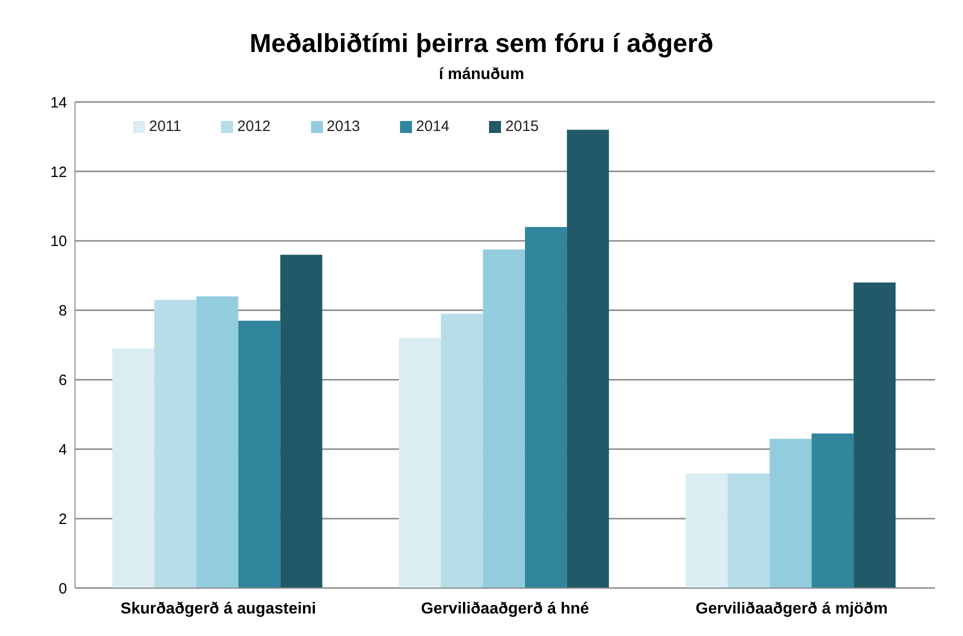  Describe the element at coordinates (433, 126) in the screenshot. I see `legend-label: 2014` at that location.